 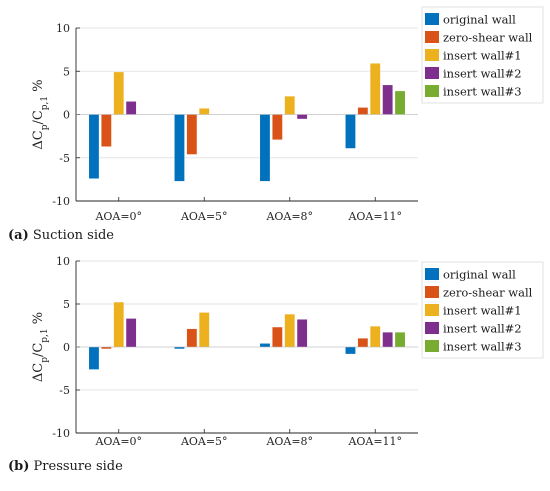 What do you see at coordinates (18, 235) in the screenshot?
I see `caption-a-letter: (a)` at bounding box center [18, 235].